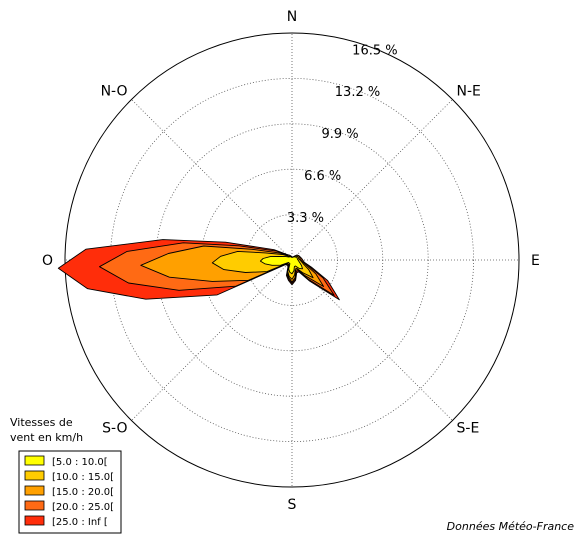 This screenshot has width=587, height=537. What do you see at coordinates (212, 180) in the screenshot?
I see `spoke-N-O` at bounding box center [212, 180].